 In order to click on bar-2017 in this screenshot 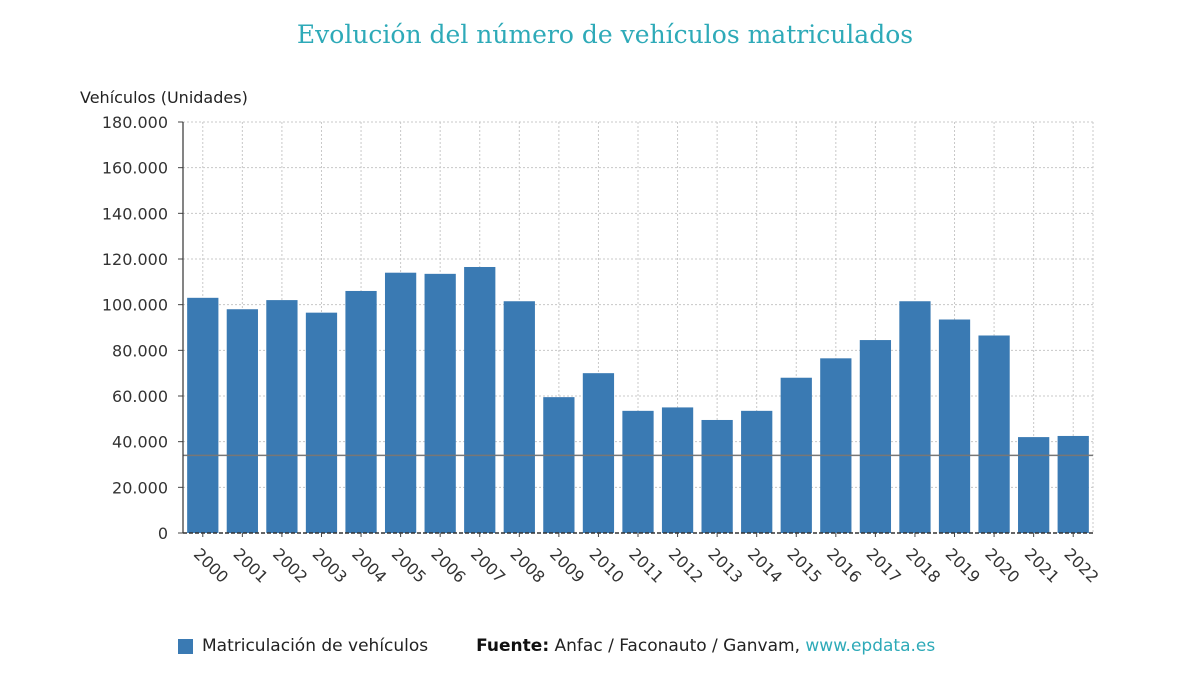, I will do `click(875, 436)`.